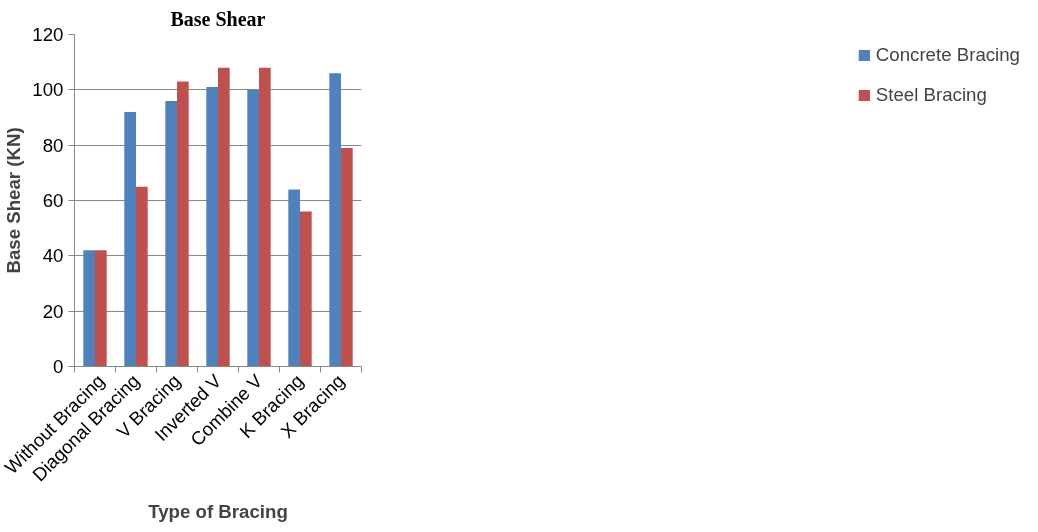 This screenshot has width=1038, height=532. What do you see at coordinates (48, 34) in the screenshot?
I see `y-tick-label: 120` at bounding box center [48, 34].